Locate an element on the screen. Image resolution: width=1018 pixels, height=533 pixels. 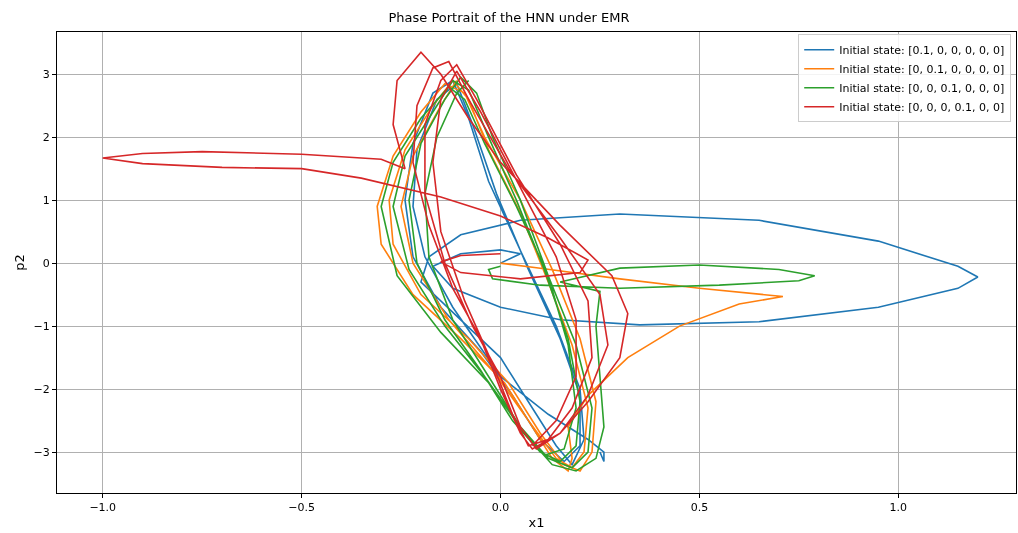
y-tick-label: 3 is located at coordinates (46, 75).